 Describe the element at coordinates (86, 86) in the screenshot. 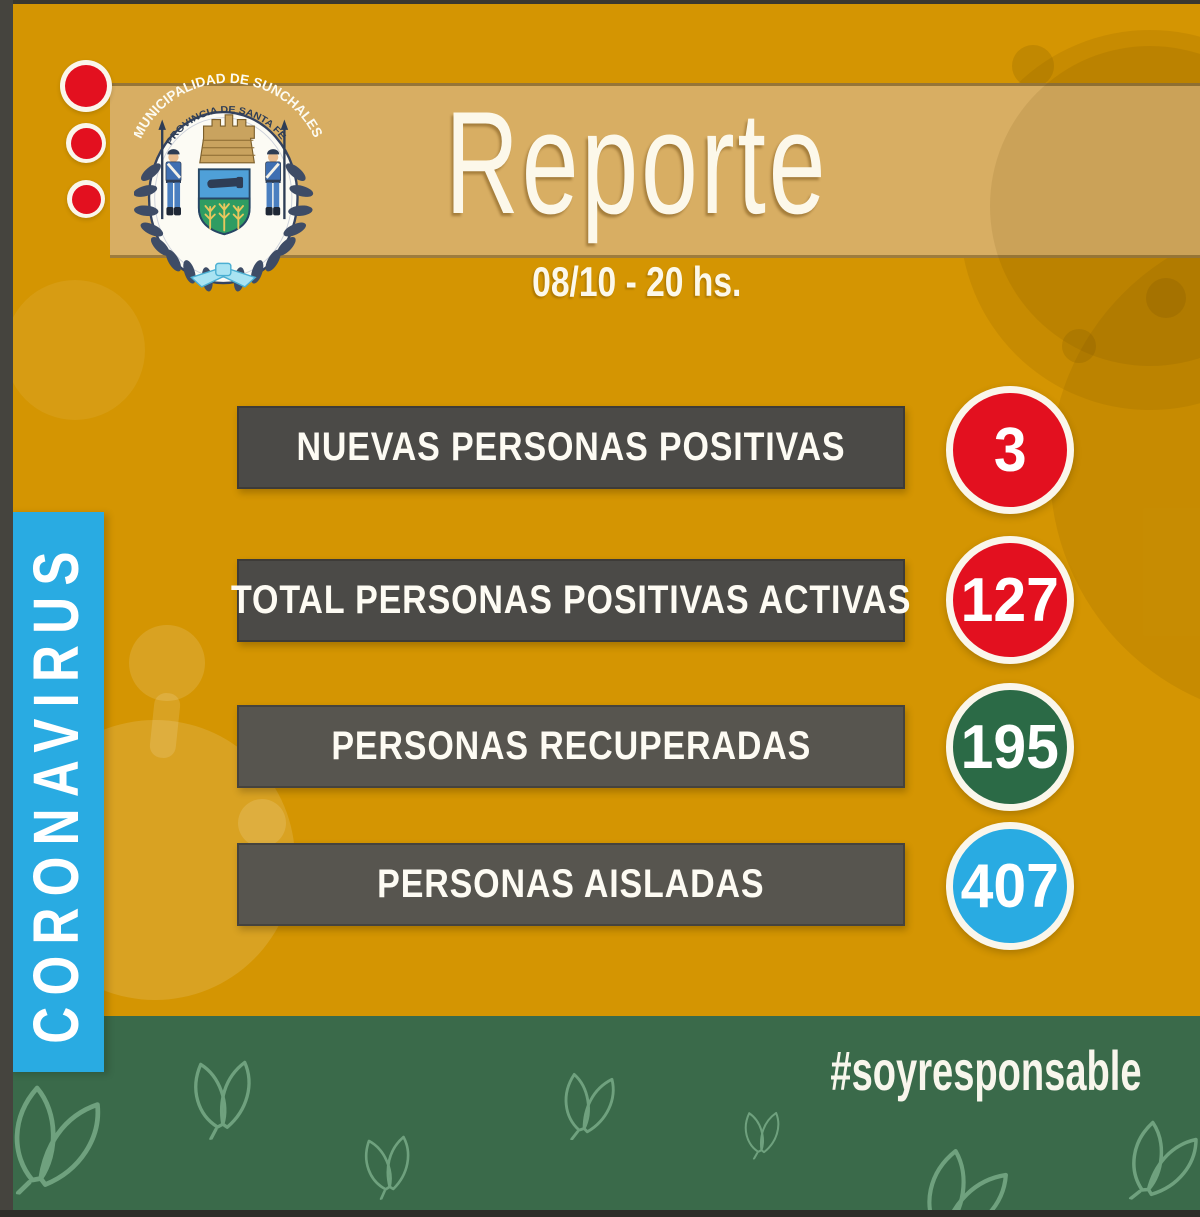

I see `red-dot-large` at that location.